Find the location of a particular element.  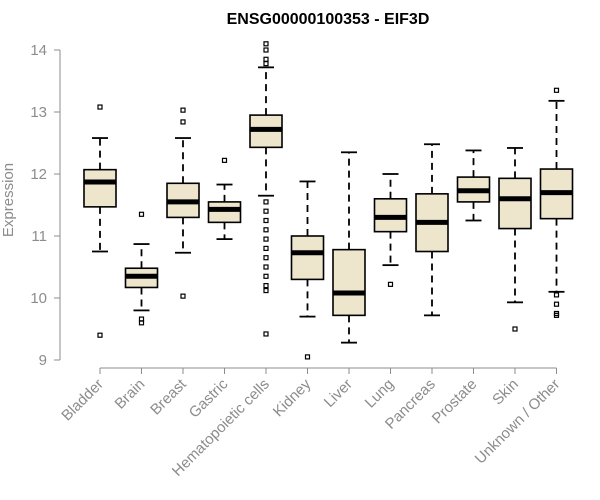

x-tick-label: Kidney is located at coordinates (292, 397).